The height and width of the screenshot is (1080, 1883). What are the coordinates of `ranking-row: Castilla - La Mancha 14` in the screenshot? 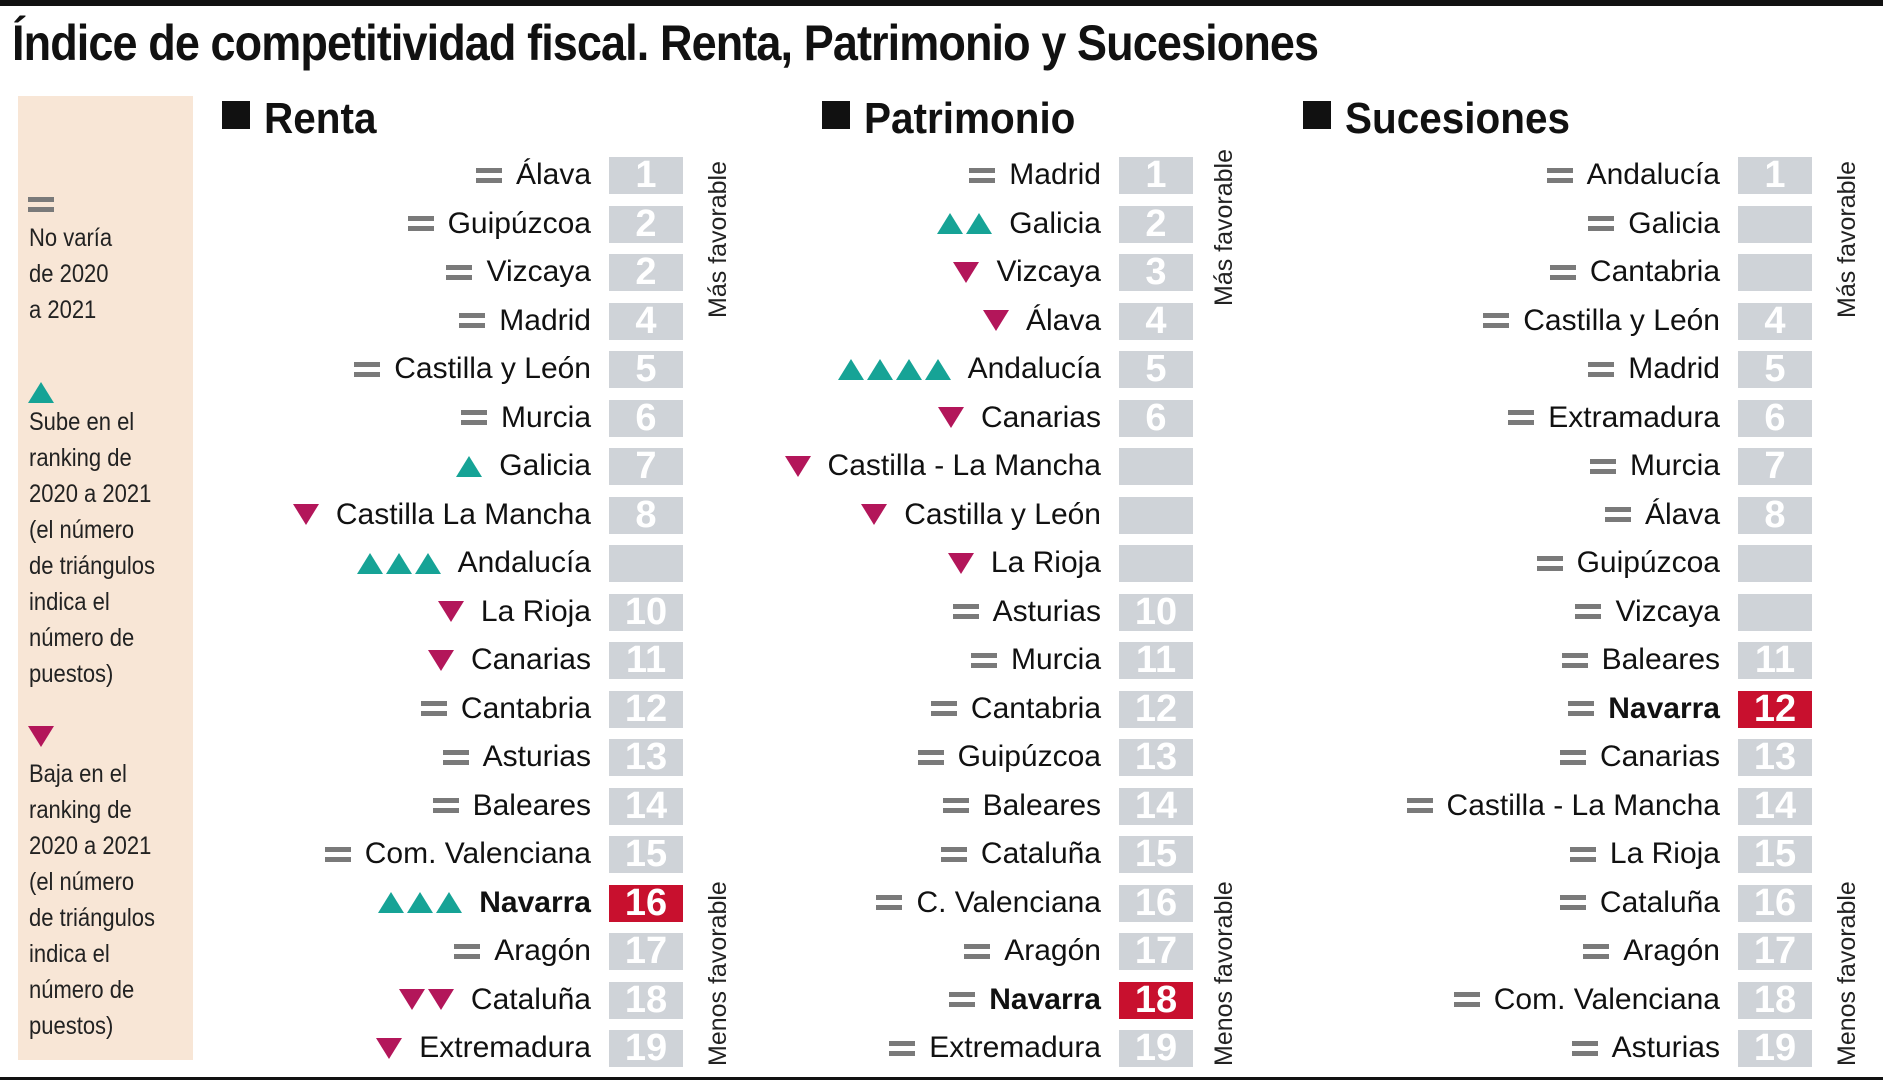 It's located at (1548, 806).